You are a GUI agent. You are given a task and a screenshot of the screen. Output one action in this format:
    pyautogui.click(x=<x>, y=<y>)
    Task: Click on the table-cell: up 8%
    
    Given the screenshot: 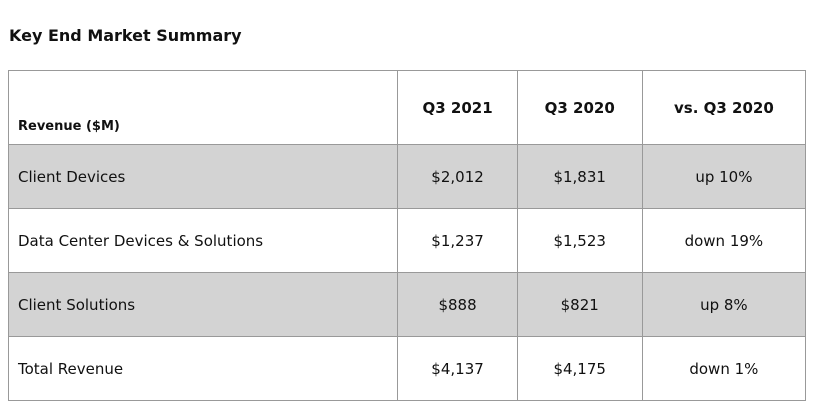 What is the action you would take?
    pyautogui.click(x=724, y=304)
    